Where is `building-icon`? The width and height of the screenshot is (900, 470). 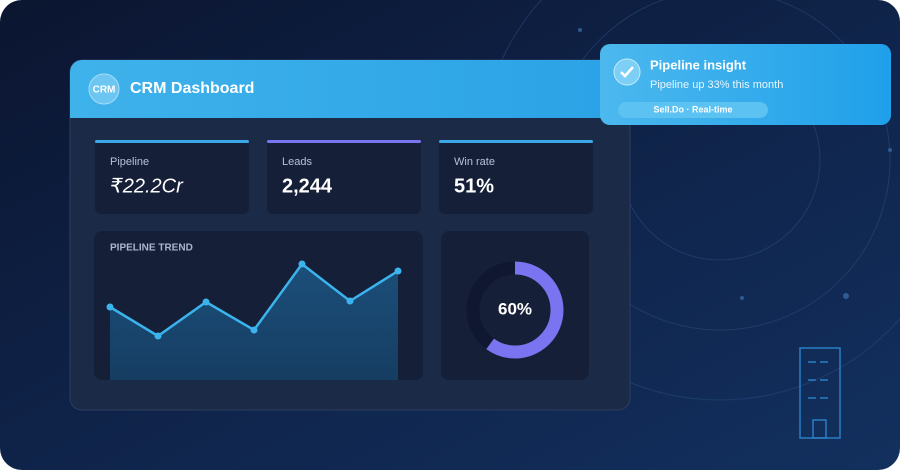 building-icon is located at coordinates (820, 393).